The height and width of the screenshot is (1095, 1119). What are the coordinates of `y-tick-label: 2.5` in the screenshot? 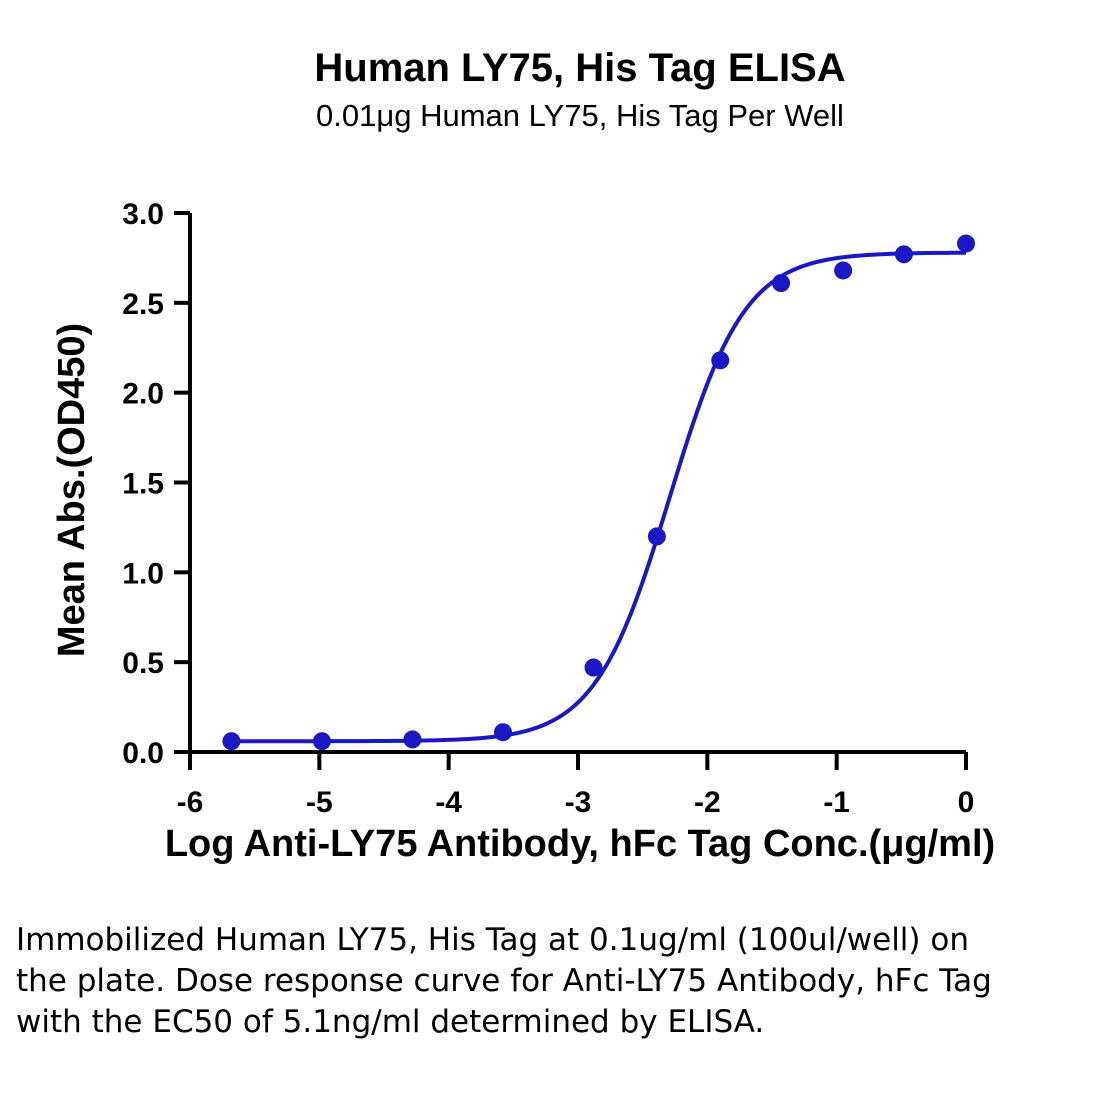 It's located at (143, 304).